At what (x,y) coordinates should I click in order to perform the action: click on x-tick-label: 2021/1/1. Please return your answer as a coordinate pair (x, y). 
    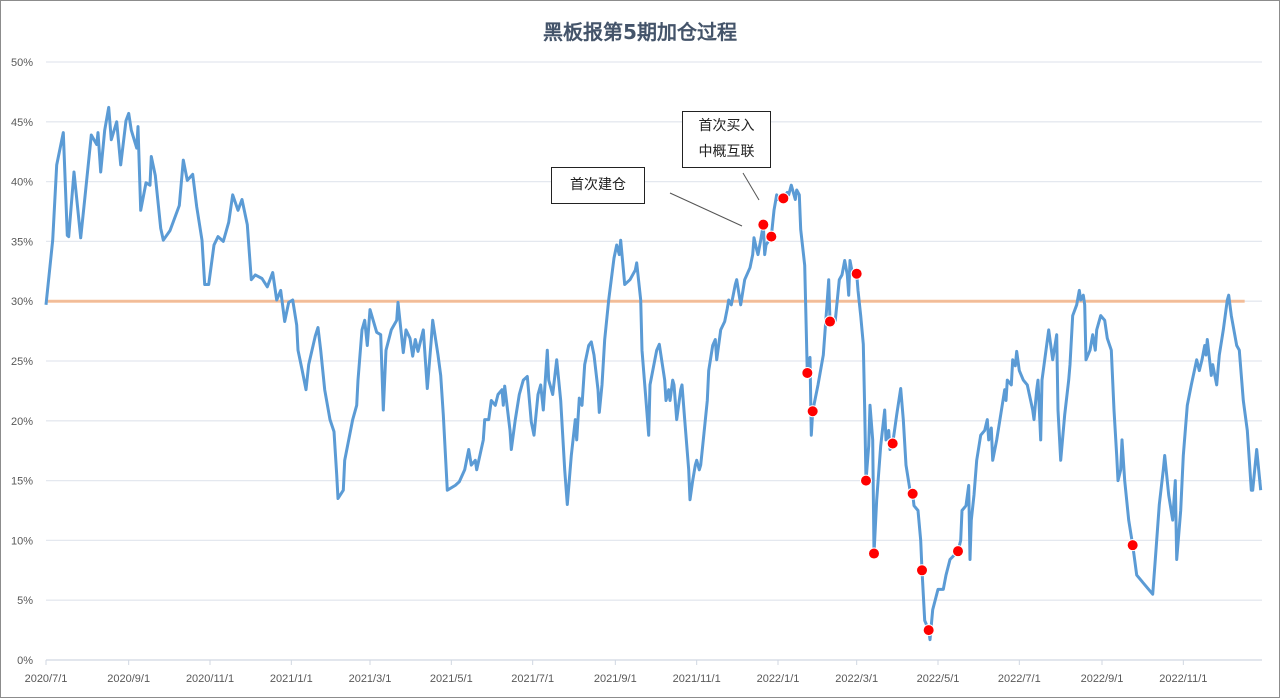
    Looking at the image, I should click on (291, 679).